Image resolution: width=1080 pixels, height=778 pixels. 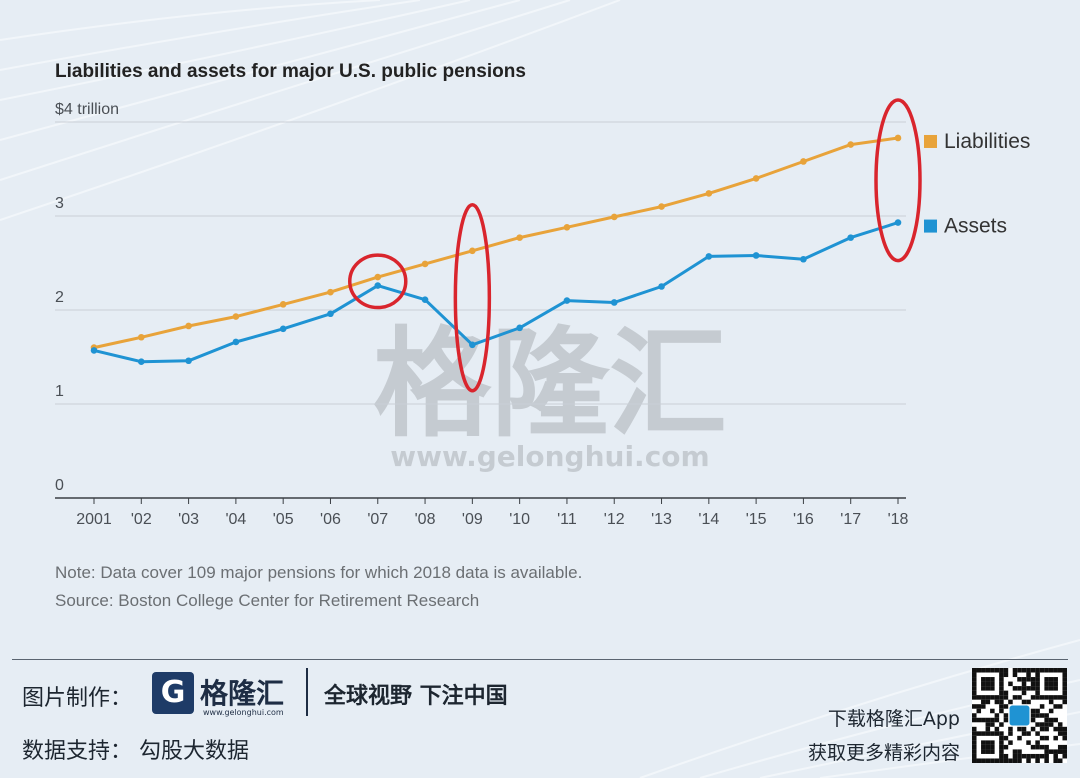 I want to click on data-support-label: 数据支持： 勾股大数据, so click(x=135, y=751).